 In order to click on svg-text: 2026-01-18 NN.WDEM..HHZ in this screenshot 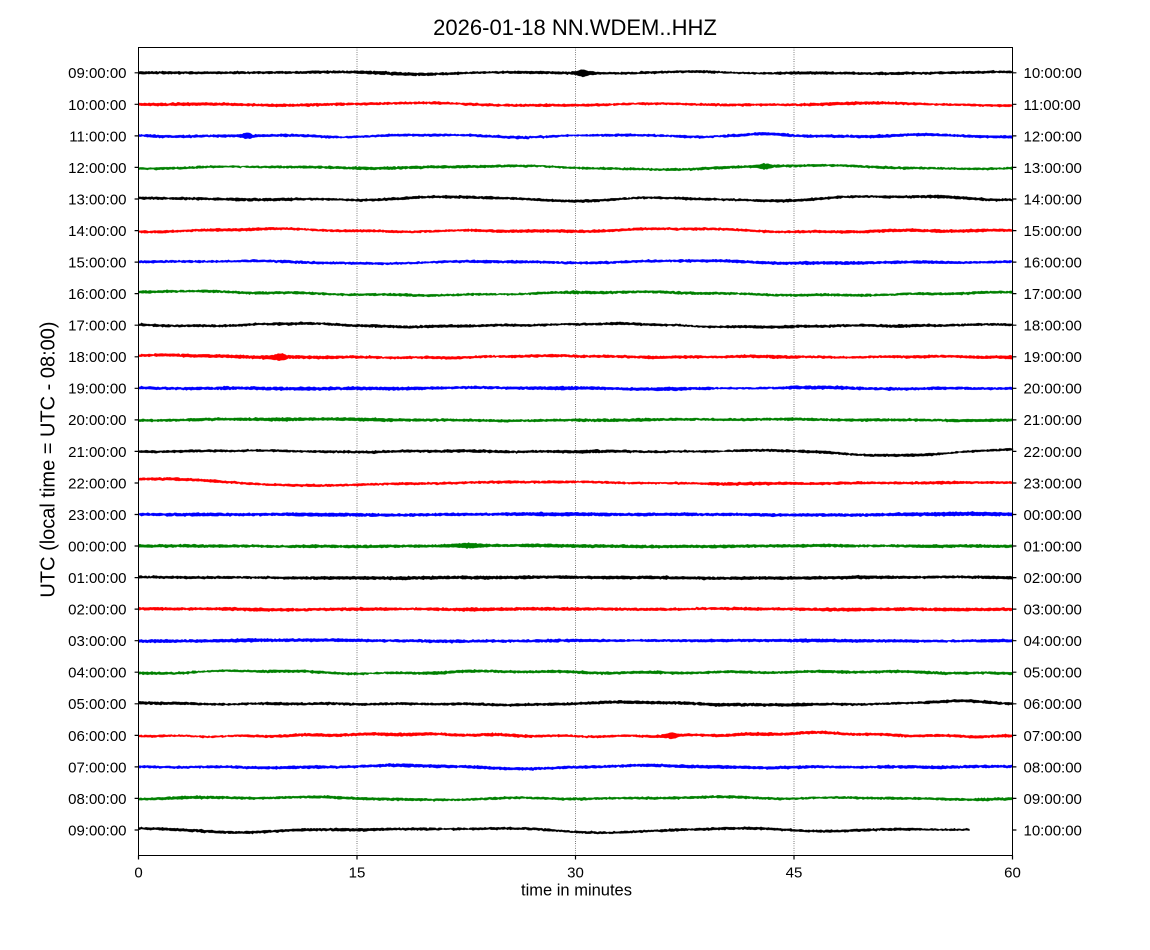, I will do `click(575, 27)`.